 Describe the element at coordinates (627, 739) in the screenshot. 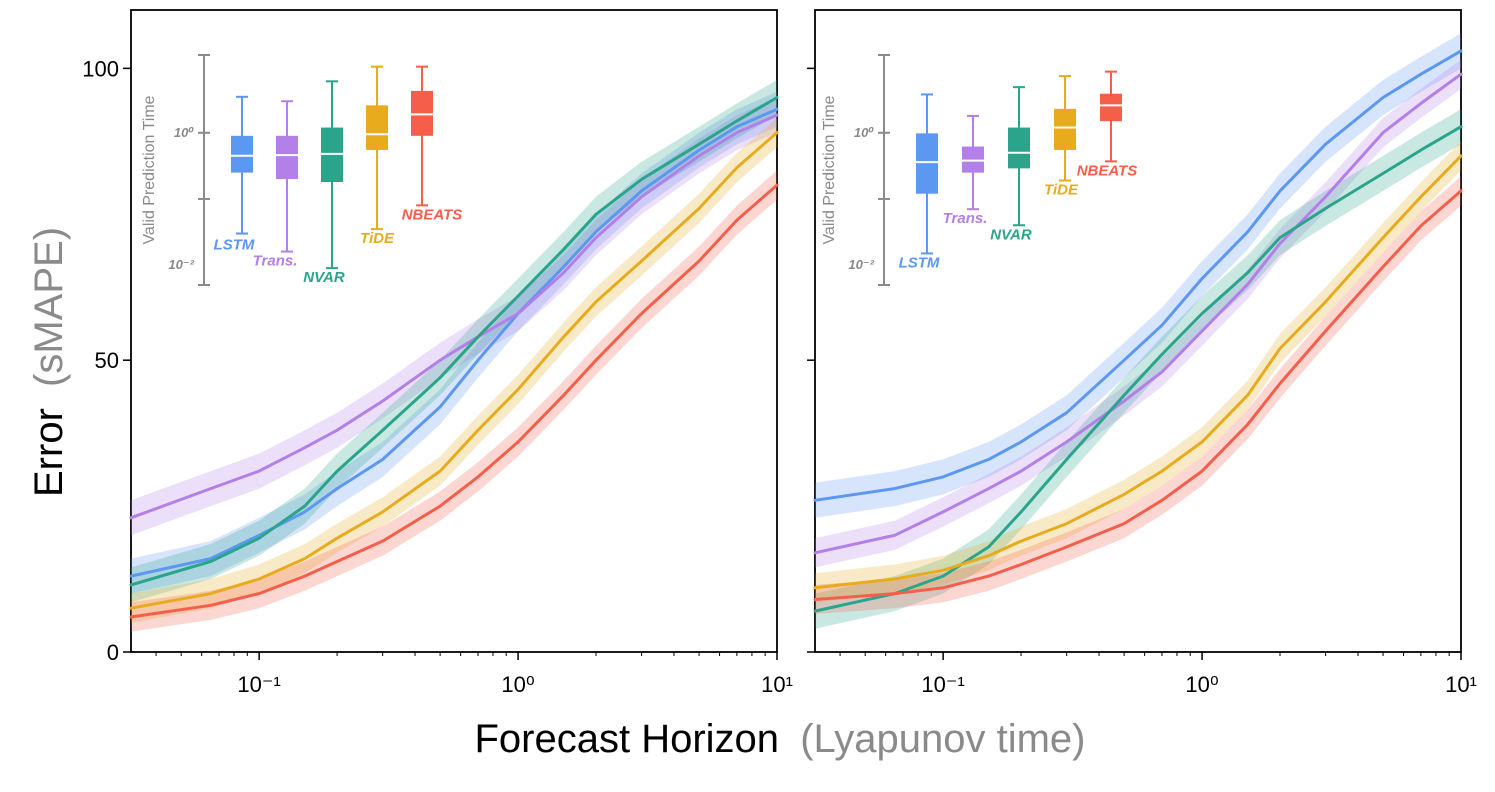

I see `x-axis-label-main: Forecast Horizon` at that location.